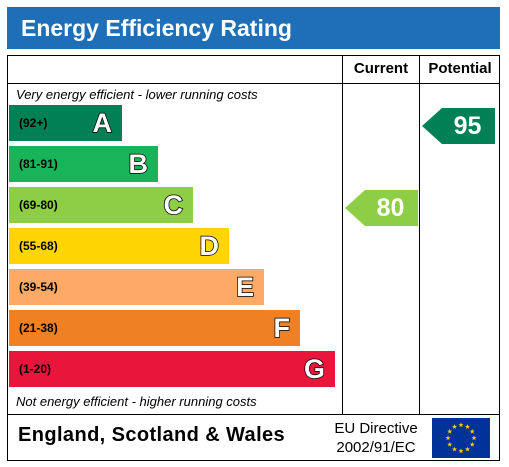 The height and width of the screenshot is (467, 509). I want to click on potential-column-header: Potential, so click(460, 68).